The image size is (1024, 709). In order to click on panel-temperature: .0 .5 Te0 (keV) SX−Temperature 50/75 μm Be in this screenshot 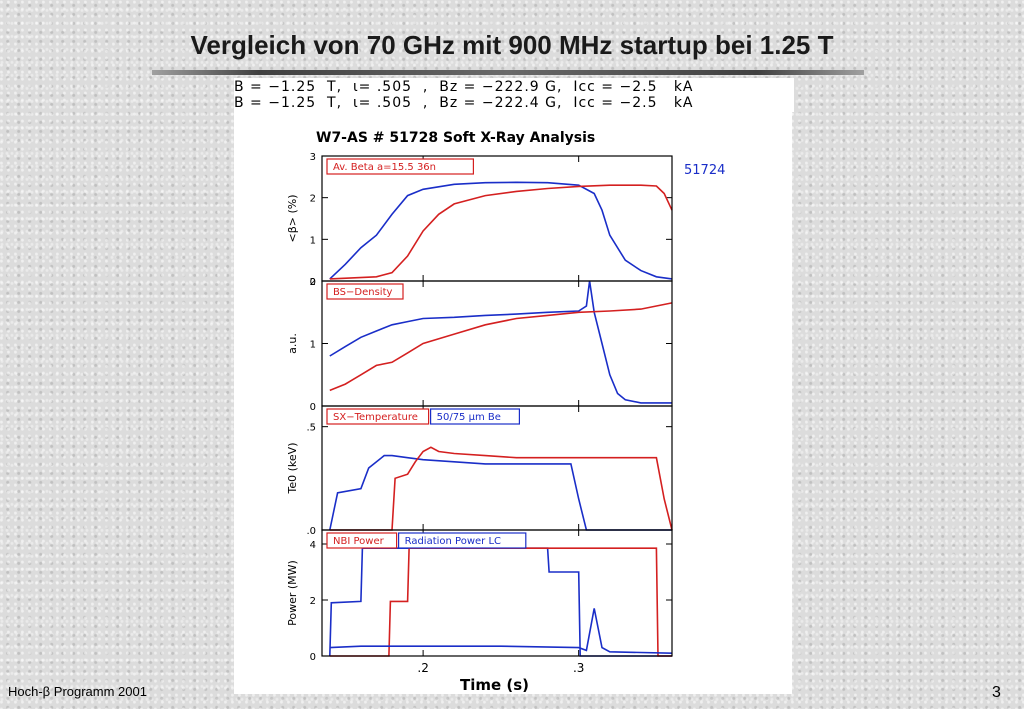, I will do `click(479, 471)`.